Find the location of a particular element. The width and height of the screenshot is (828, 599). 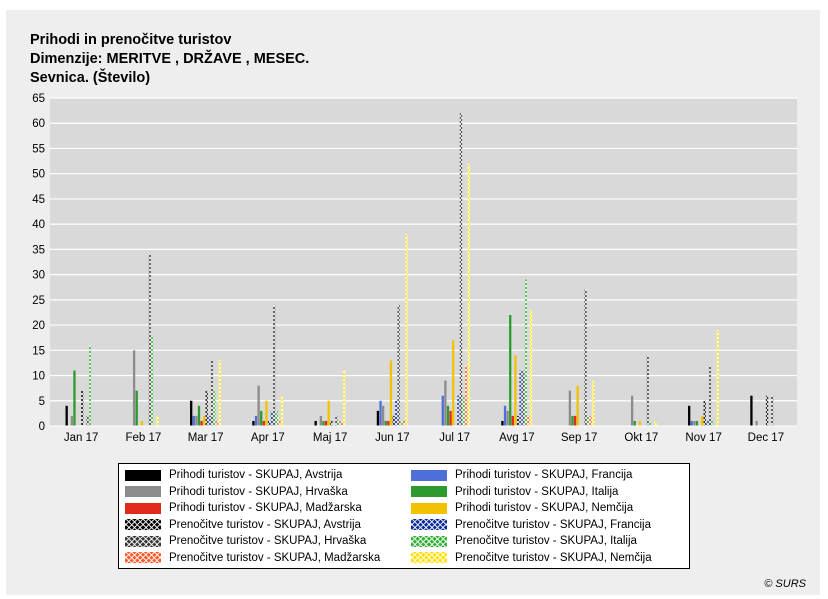

chart-title: Prihodi in prenočitve turistov is located at coordinates (131, 40).